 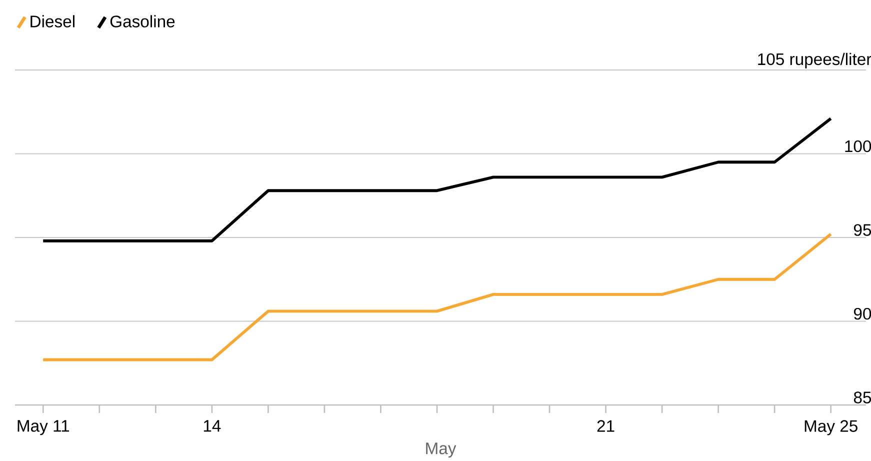 What do you see at coordinates (862, 314) in the screenshot?
I see `y-tick-label: 90` at bounding box center [862, 314].